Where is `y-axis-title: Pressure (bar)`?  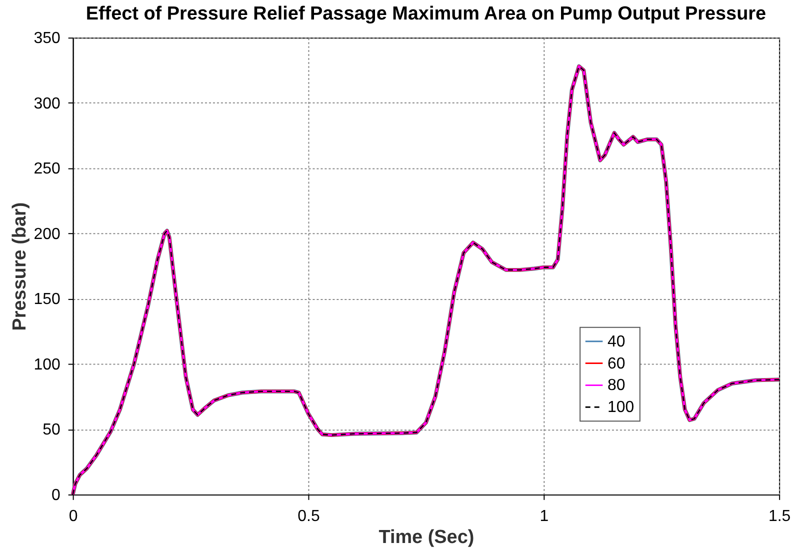 y-axis-title: Pressure (bar) is located at coordinates (20, 266).